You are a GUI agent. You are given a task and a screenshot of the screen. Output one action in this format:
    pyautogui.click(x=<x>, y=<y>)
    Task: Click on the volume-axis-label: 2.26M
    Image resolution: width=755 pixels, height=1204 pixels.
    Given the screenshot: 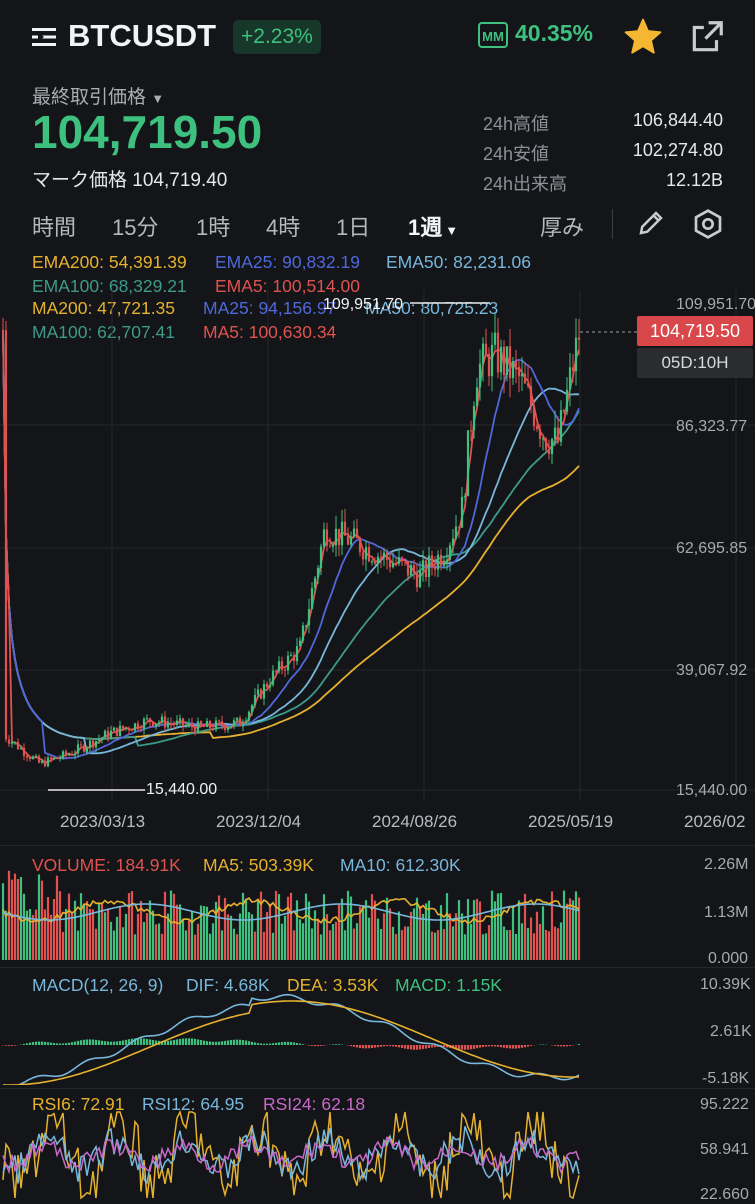 What is the action you would take?
    pyautogui.click(x=726, y=865)
    